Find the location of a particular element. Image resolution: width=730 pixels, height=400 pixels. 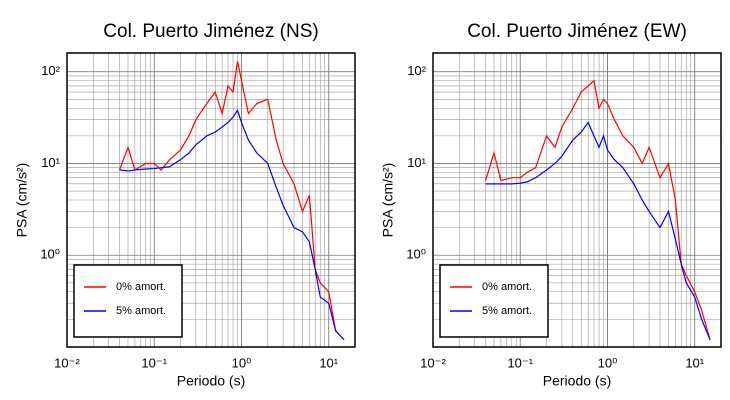

chart-title: Col. Puerto Jiménez (NS) is located at coordinates (210, 31).